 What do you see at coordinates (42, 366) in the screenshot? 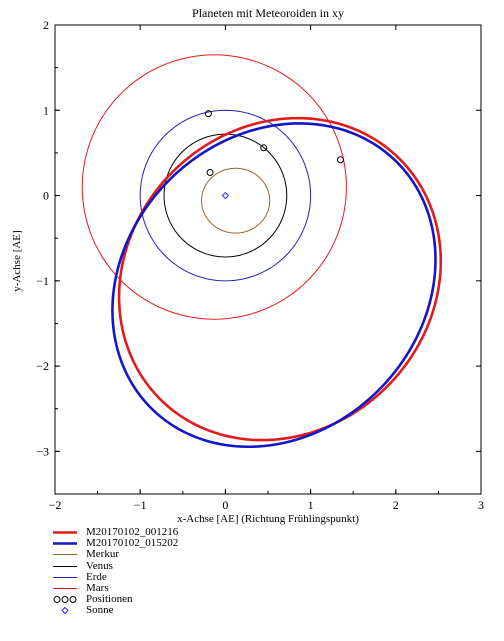
I see `y-tick-label: −2` at bounding box center [42, 366].